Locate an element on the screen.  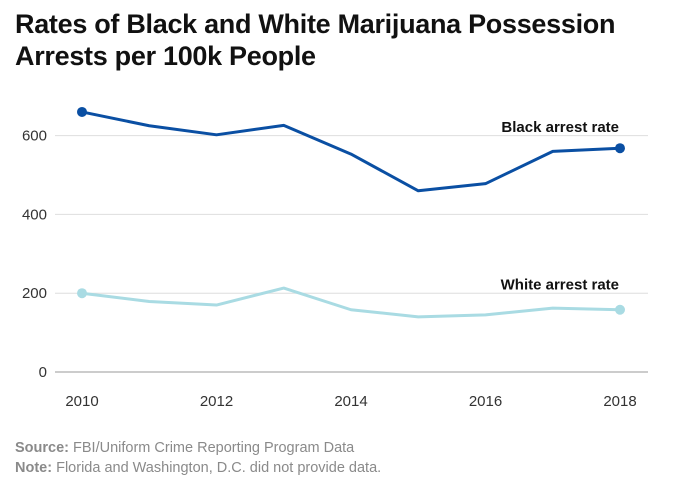
x-axis-ticks: 2010 2012 2014 2016 2018 is located at coordinates (350, 401).